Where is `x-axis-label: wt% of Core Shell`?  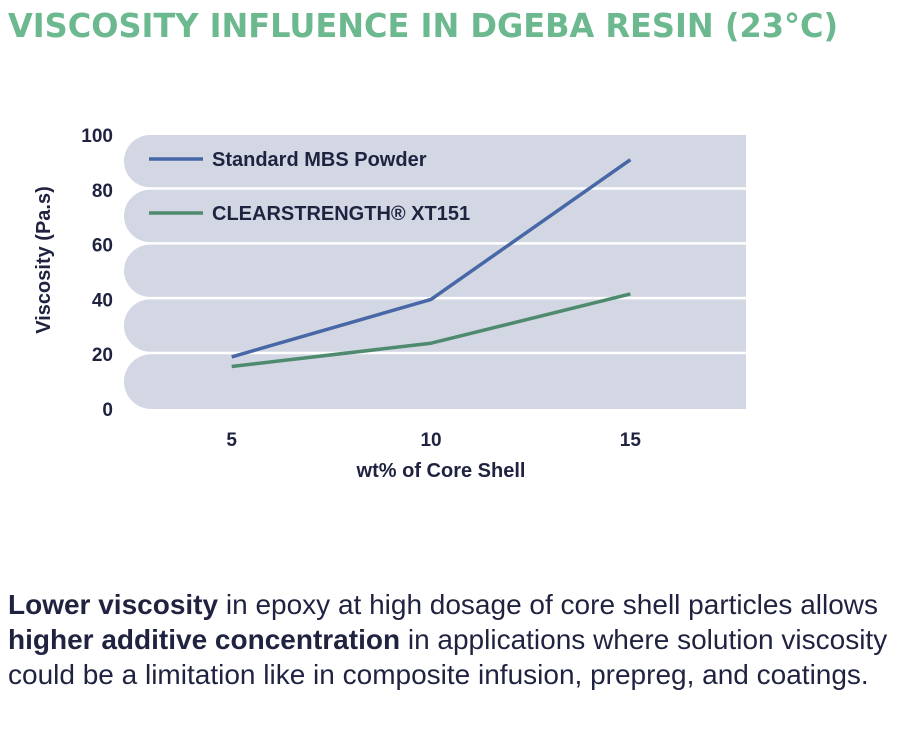
x-axis-label: wt% of Core Shell is located at coordinates (441, 471).